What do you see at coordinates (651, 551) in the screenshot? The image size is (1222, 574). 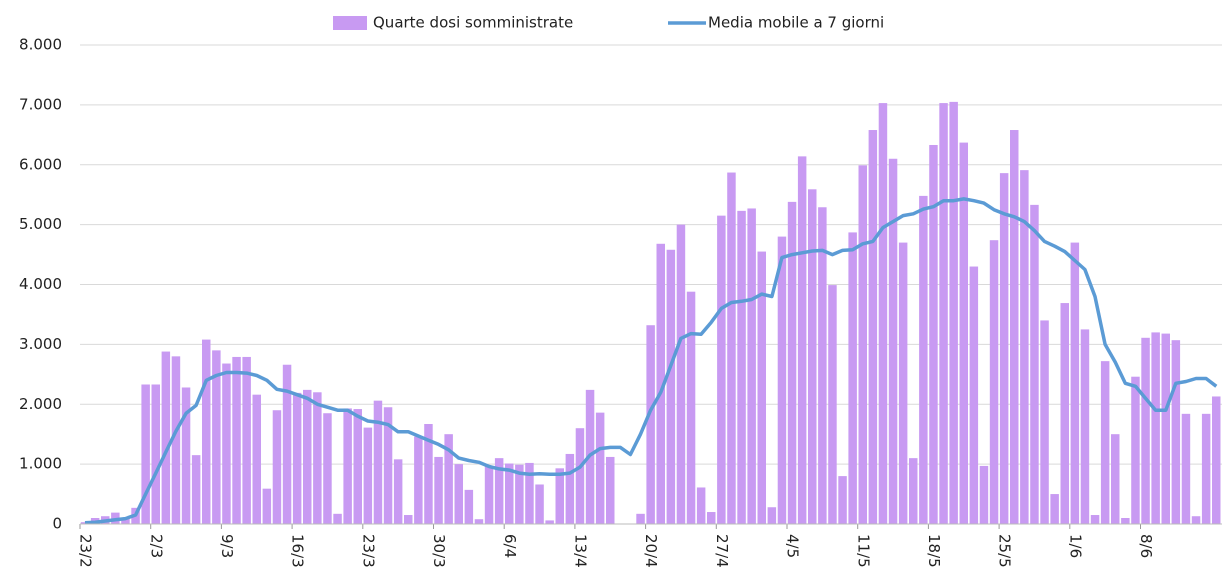 I see `x-tick-label: 20/4` at bounding box center [651, 551].